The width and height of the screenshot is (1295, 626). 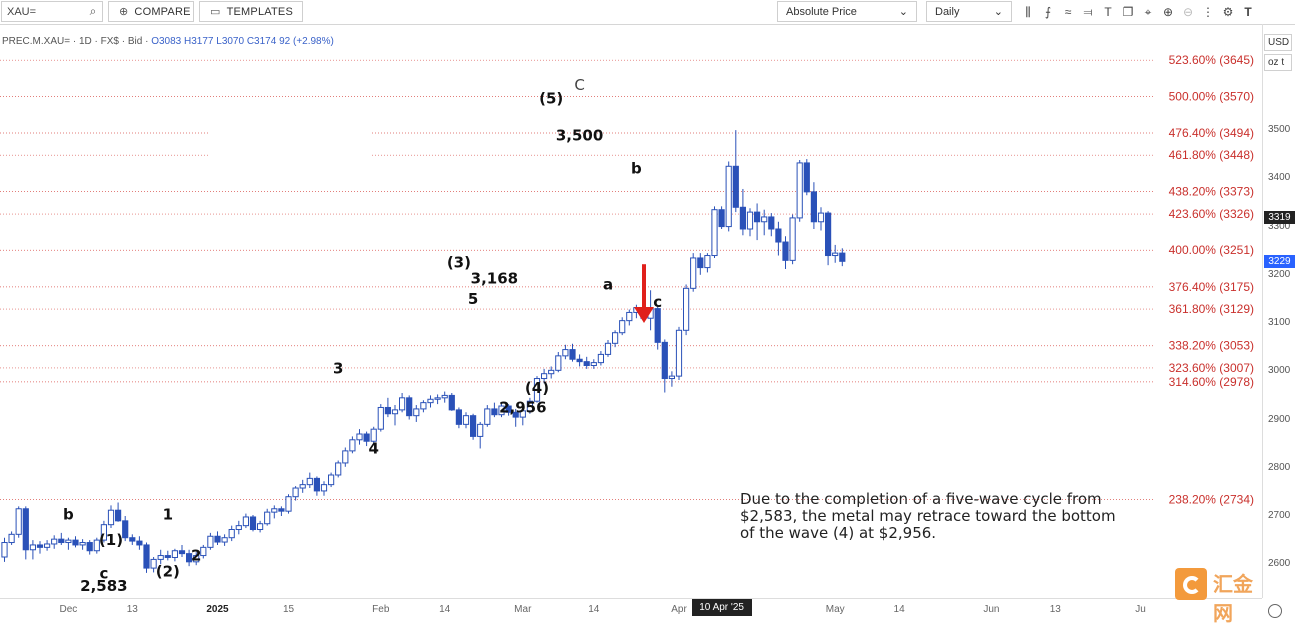 What do you see at coordinates (168, 514) in the screenshot?
I see `wave-label: 1` at bounding box center [168, 514].